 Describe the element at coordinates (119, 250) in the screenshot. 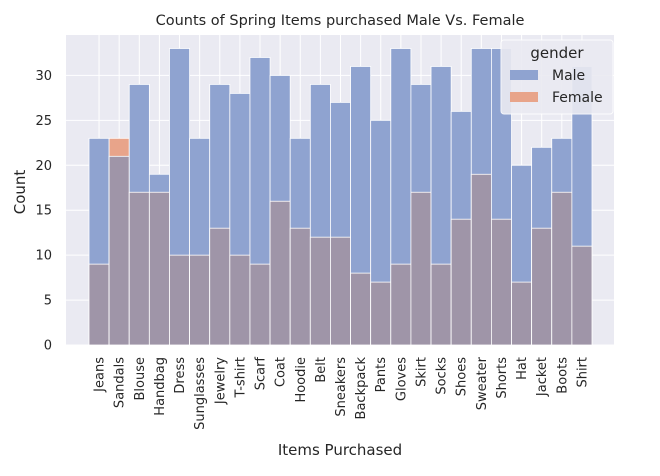

I see `bar-overlap` at that location.